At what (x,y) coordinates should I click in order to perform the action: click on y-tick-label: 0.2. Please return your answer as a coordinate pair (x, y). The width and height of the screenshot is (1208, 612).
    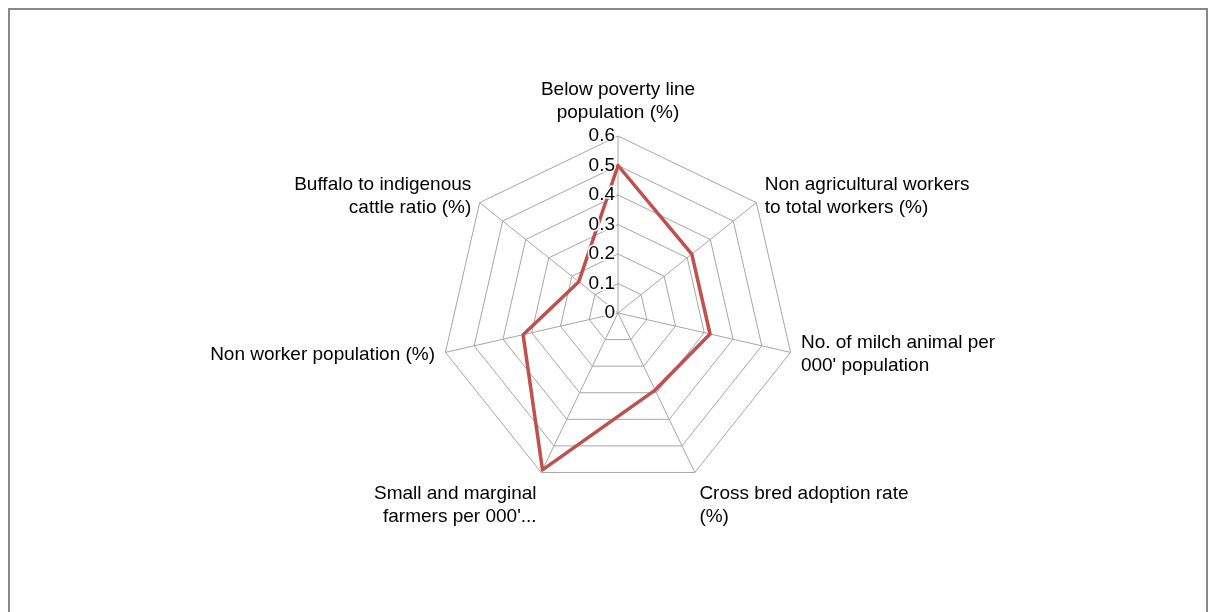
    Looking at the image, I should click on (601, 253).